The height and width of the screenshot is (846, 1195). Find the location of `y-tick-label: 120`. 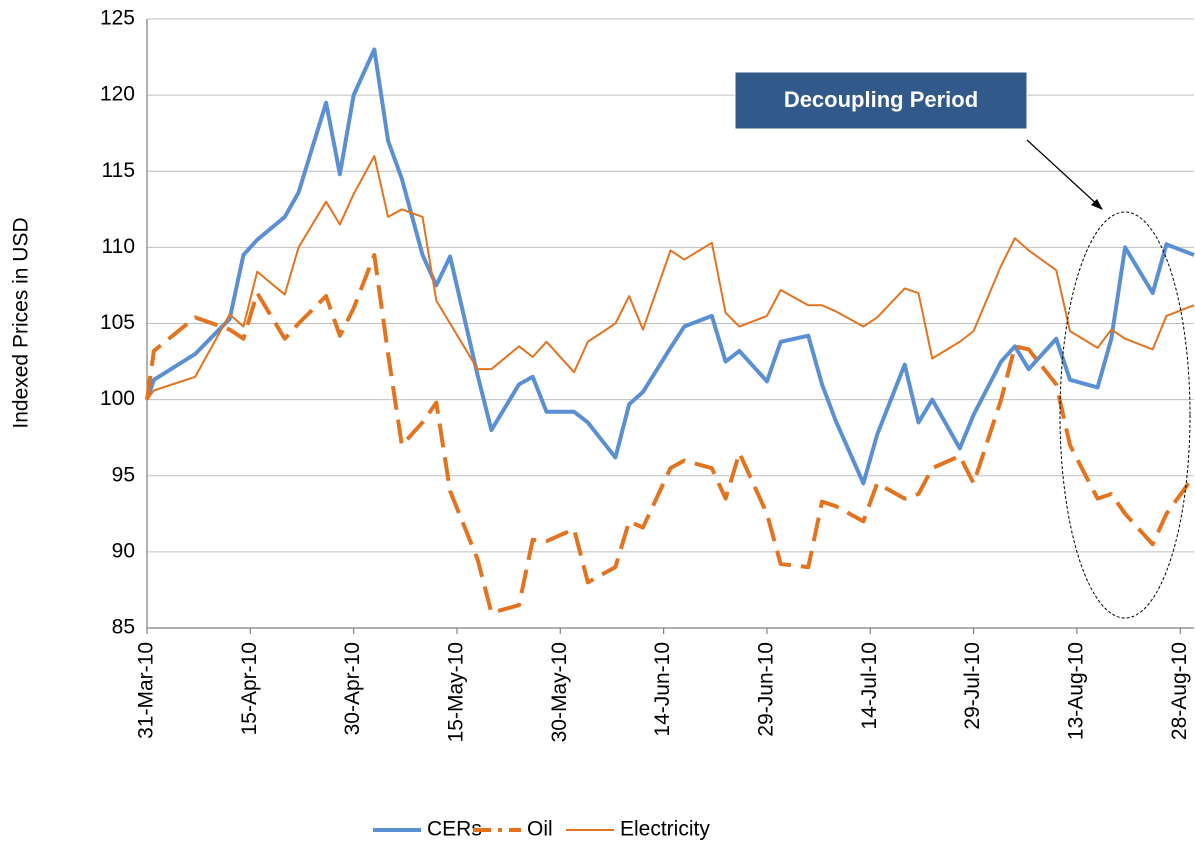

y-tick-label: 120 is located at coordinates (117, 94).